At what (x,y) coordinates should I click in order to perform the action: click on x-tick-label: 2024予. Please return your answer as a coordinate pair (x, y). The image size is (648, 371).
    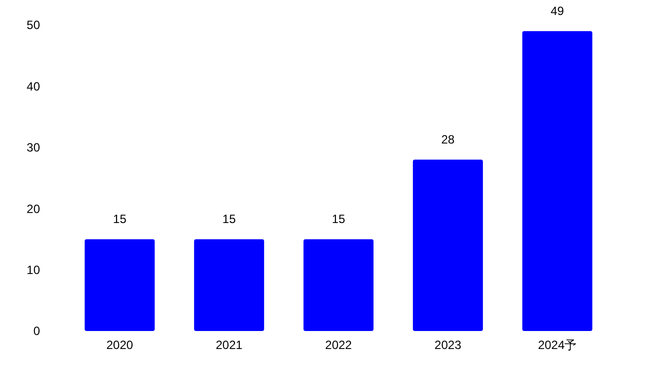
    Looking at the image, I should click on (557, 345).